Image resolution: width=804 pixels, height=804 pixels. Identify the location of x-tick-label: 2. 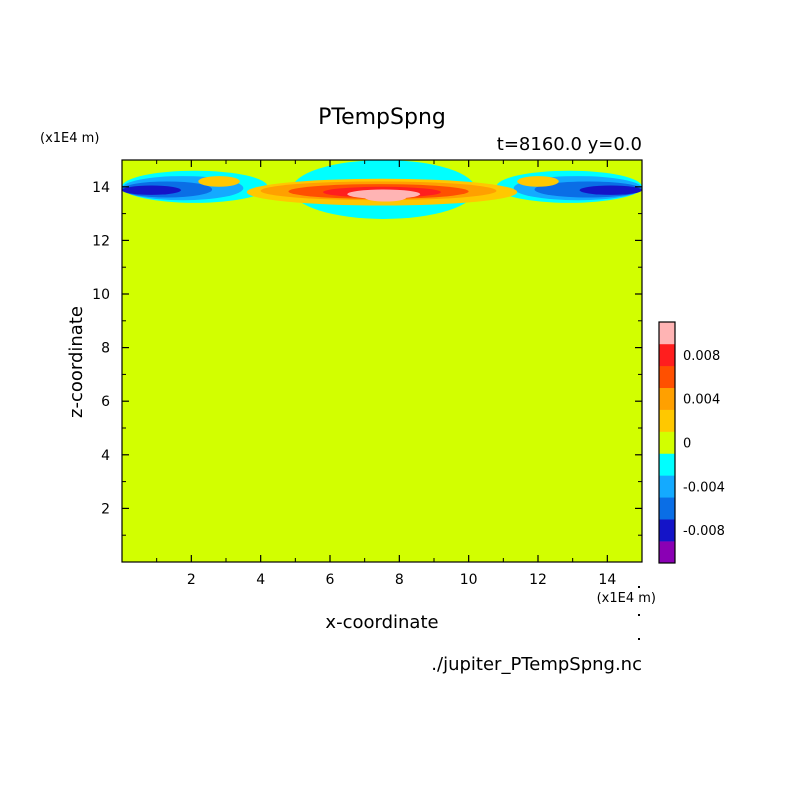
(191, 580).